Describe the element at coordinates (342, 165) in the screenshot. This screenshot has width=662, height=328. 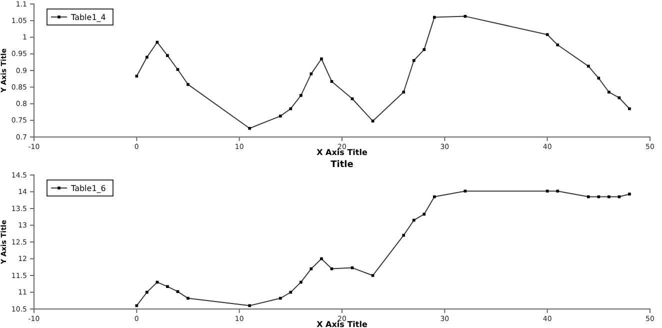
I see `chart-title: Title` at that location.